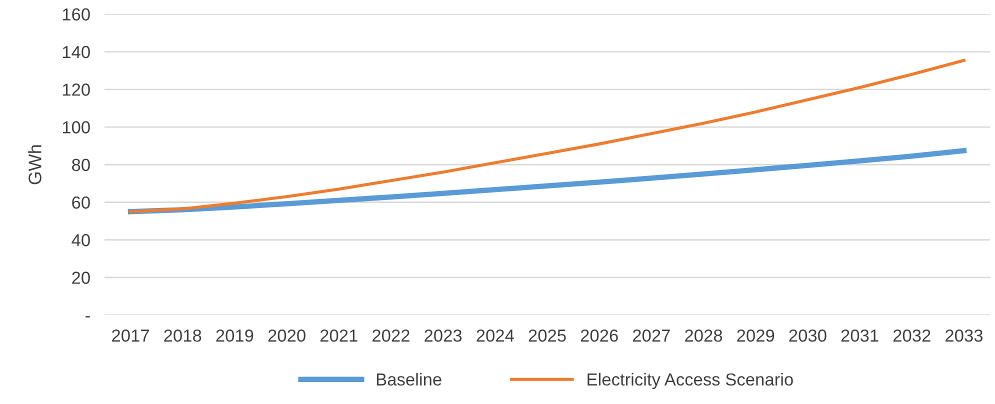 This screenshot has width=995, height=404. What do you see at coordinates (703, 335) in the screenshot?
I see `x-tick-label: 2028` at bounding box center [703, 335].